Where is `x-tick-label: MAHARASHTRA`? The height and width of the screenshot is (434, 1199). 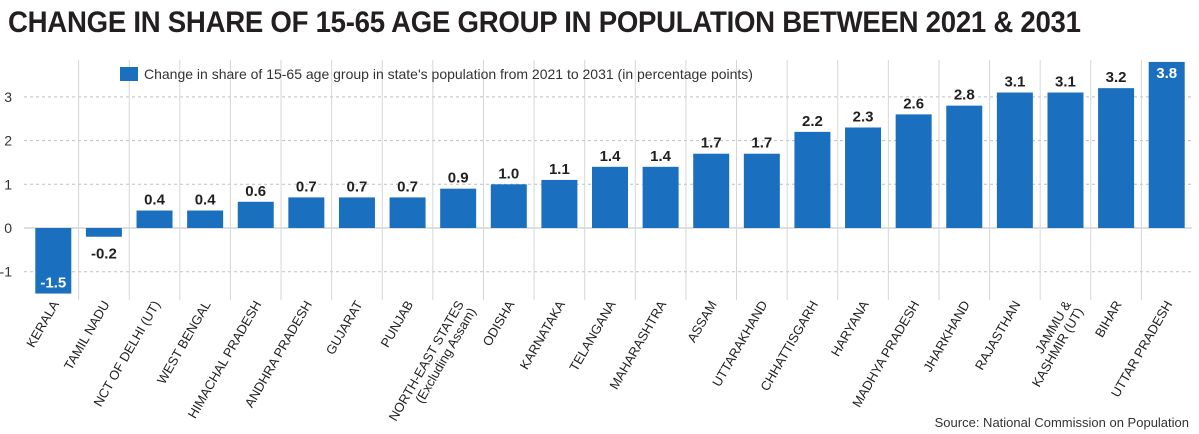 x-tick-label: MAHARASHTRA is located at coordinates (637, 345).